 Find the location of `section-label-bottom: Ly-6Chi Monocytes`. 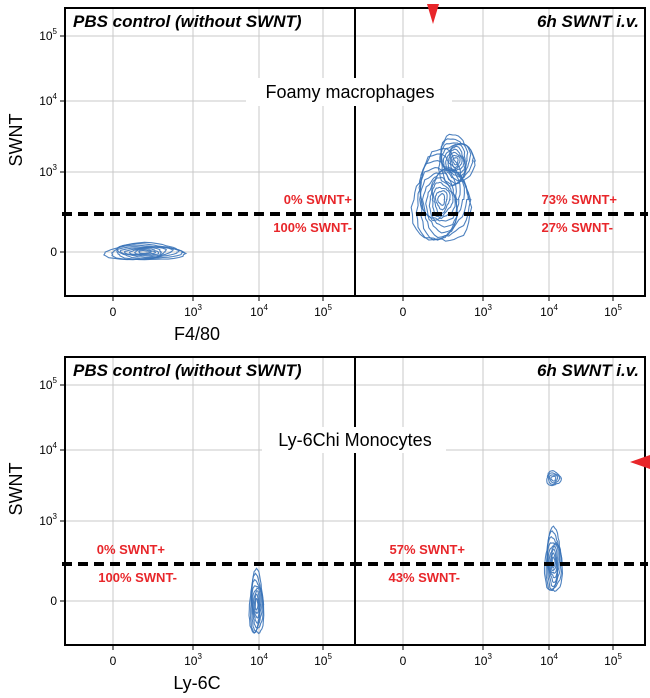

section-label-bottom: Ly-6Chi Monocytes is located at coordinates (354, 440).